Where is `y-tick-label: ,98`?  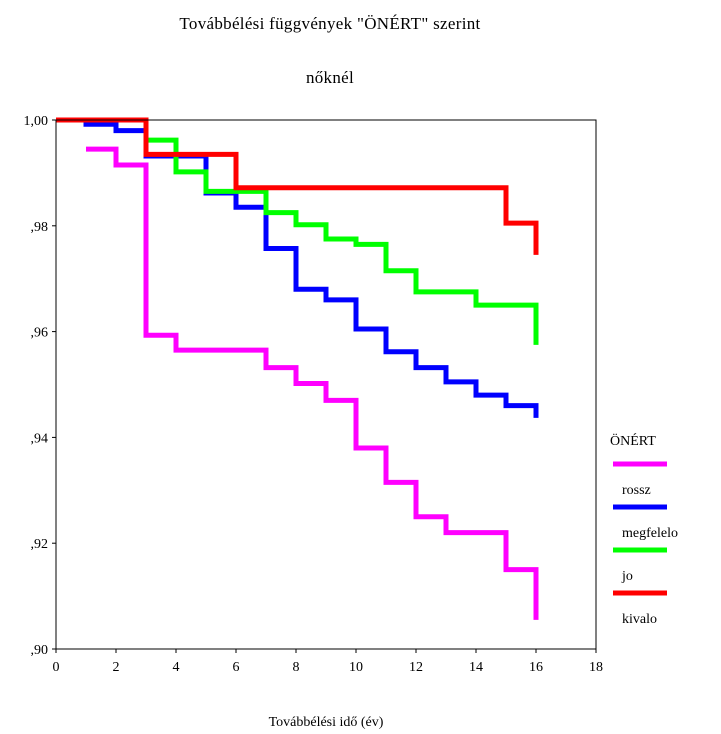
y-tick-label: ,98 is located at coordinates (40, 227).